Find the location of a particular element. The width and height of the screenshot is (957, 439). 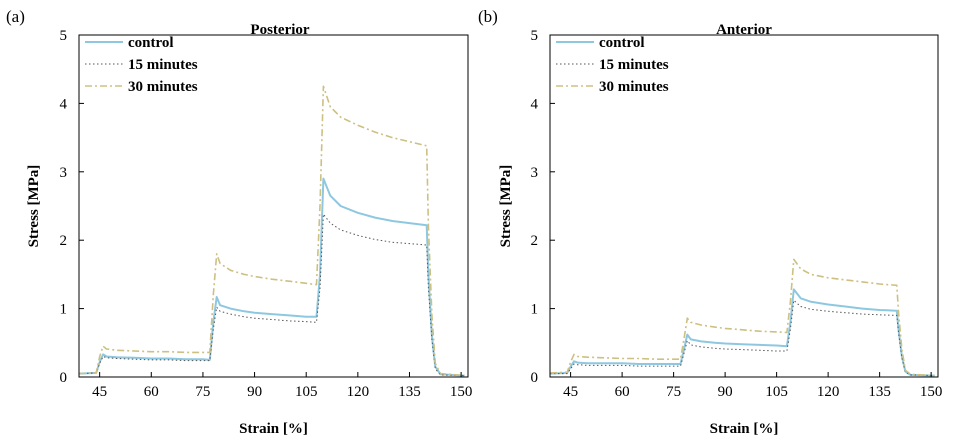

panel-label: (a) is located at coordinates (15, 16).